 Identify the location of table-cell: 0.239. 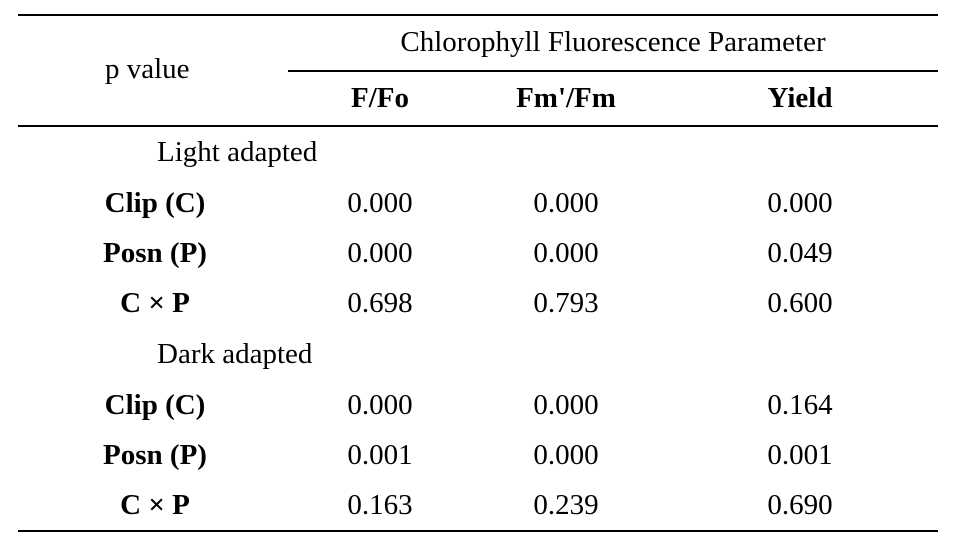
(566, 505).